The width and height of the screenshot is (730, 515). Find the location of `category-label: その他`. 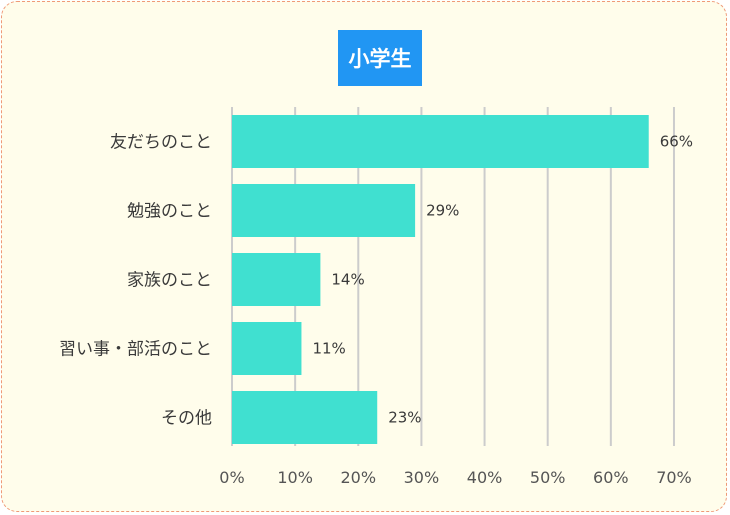

category-label: その他 is located at coordinates (186, 419).